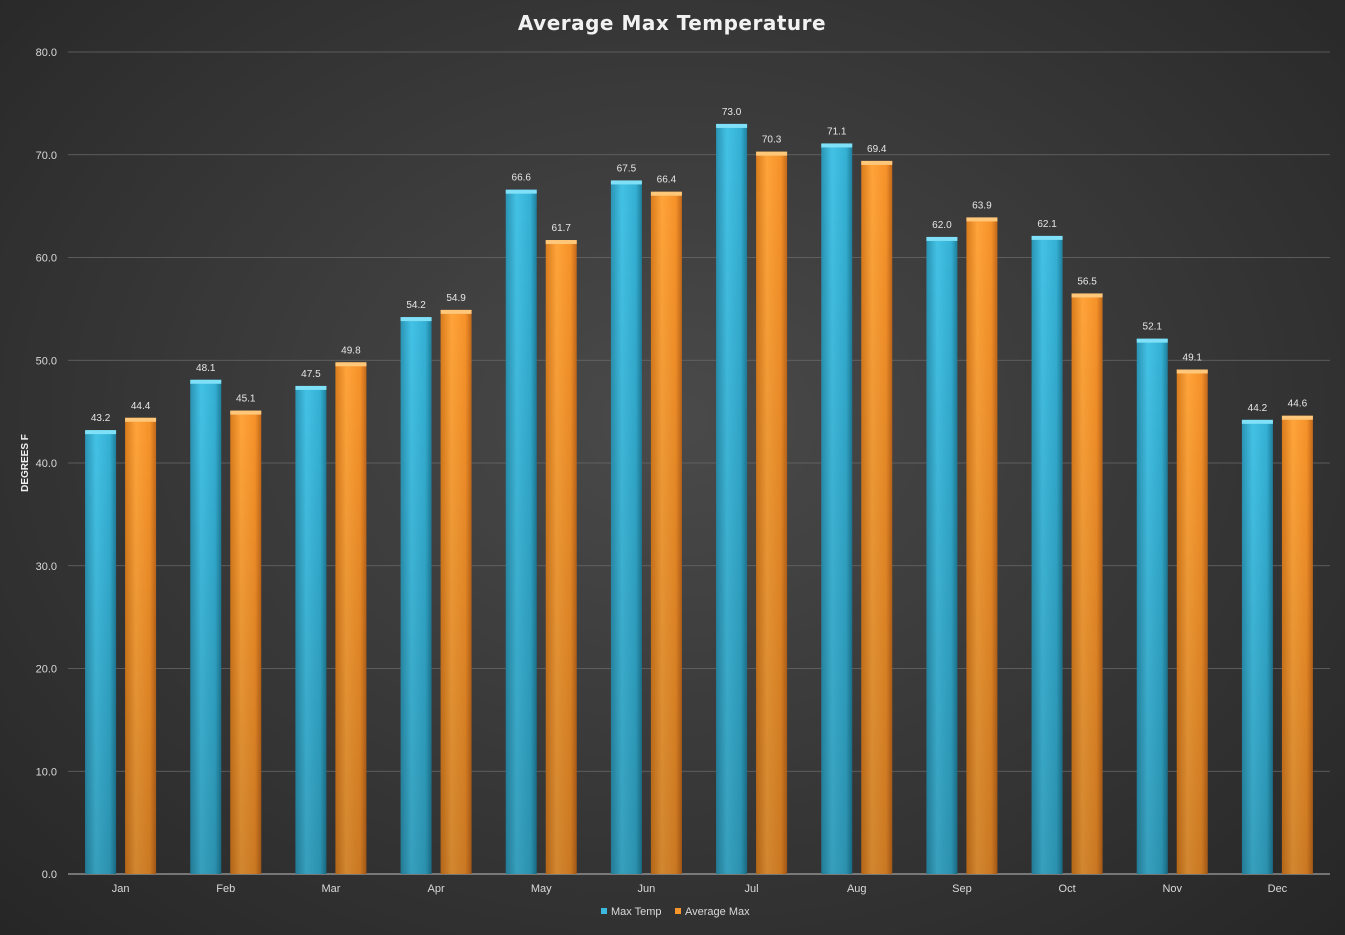 This screenshot has height=935, width=1345. Describe the element at coordinates (647, 889) in the screenshot. I see `x-tick-label: Jun` at that location.